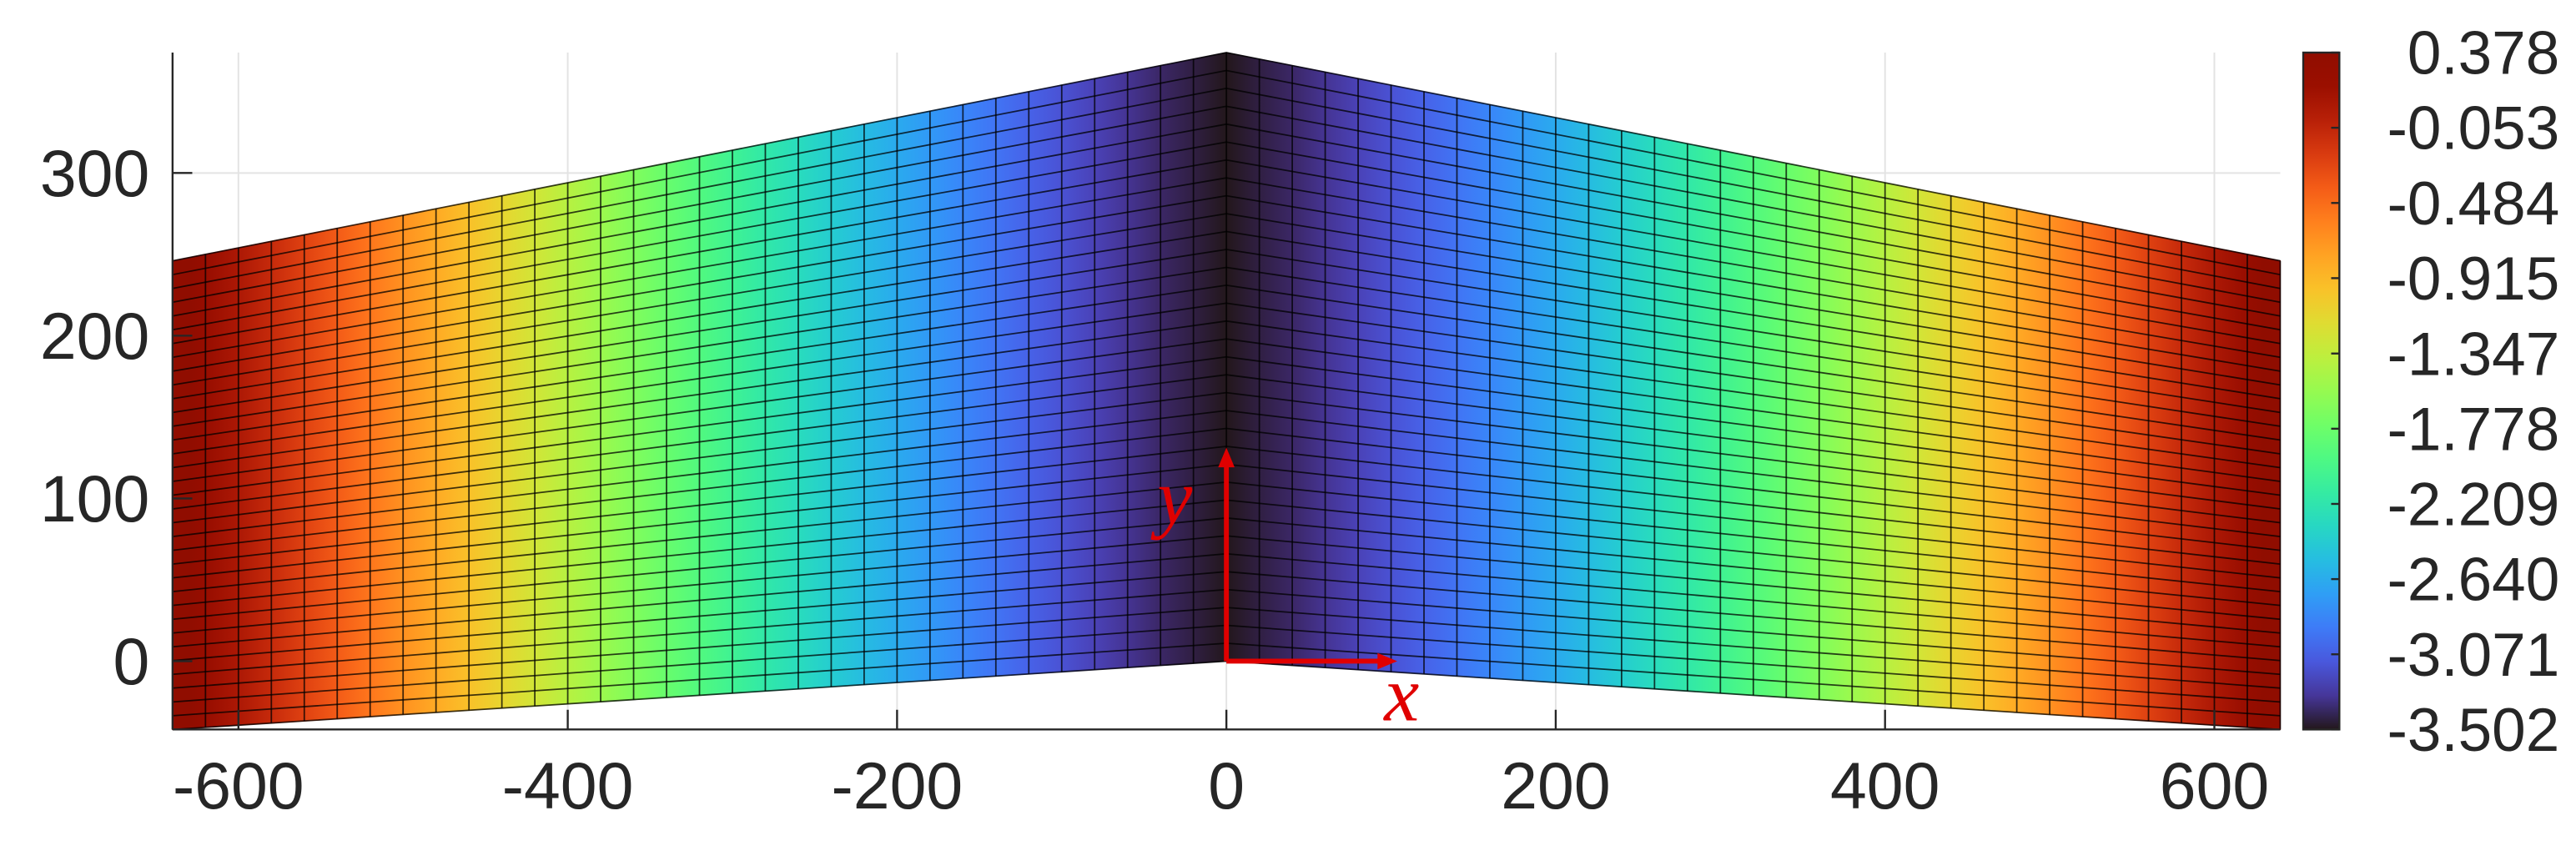 The height and width of the screenshot is (856, 2576). What do you see at coordinates (2473, 730) in the screenshot?
I see `colorbar-tick-label: -3.502` at bounding box center [2473, 730].